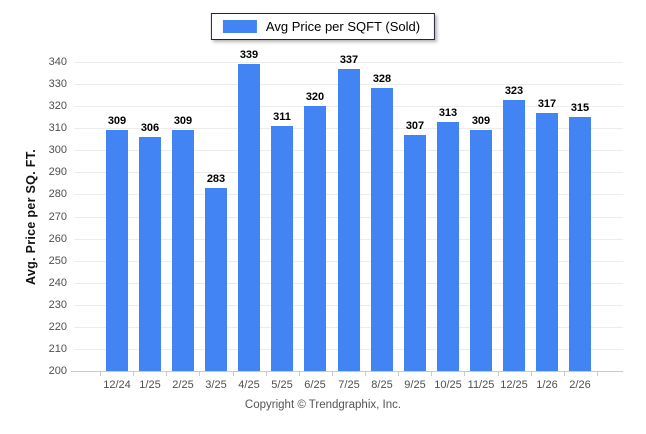 This screenshot has width=646, height=434. Describe the element at coordinates (580, 108) in the screenshot. I see `value-label-2-26: 315` at that location.